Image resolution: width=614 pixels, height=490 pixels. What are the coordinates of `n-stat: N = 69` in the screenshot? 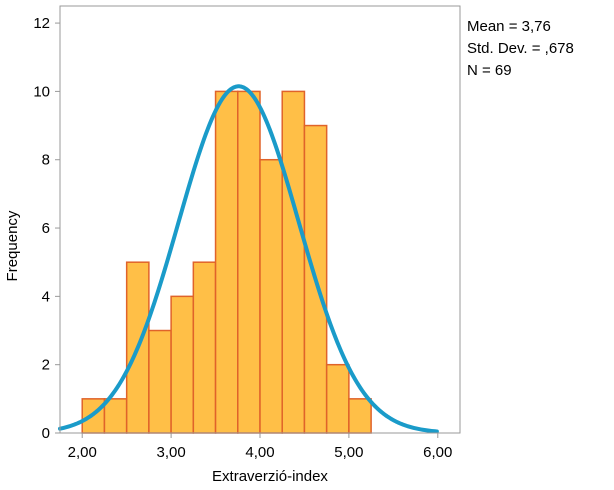 It's located at (489, 70).